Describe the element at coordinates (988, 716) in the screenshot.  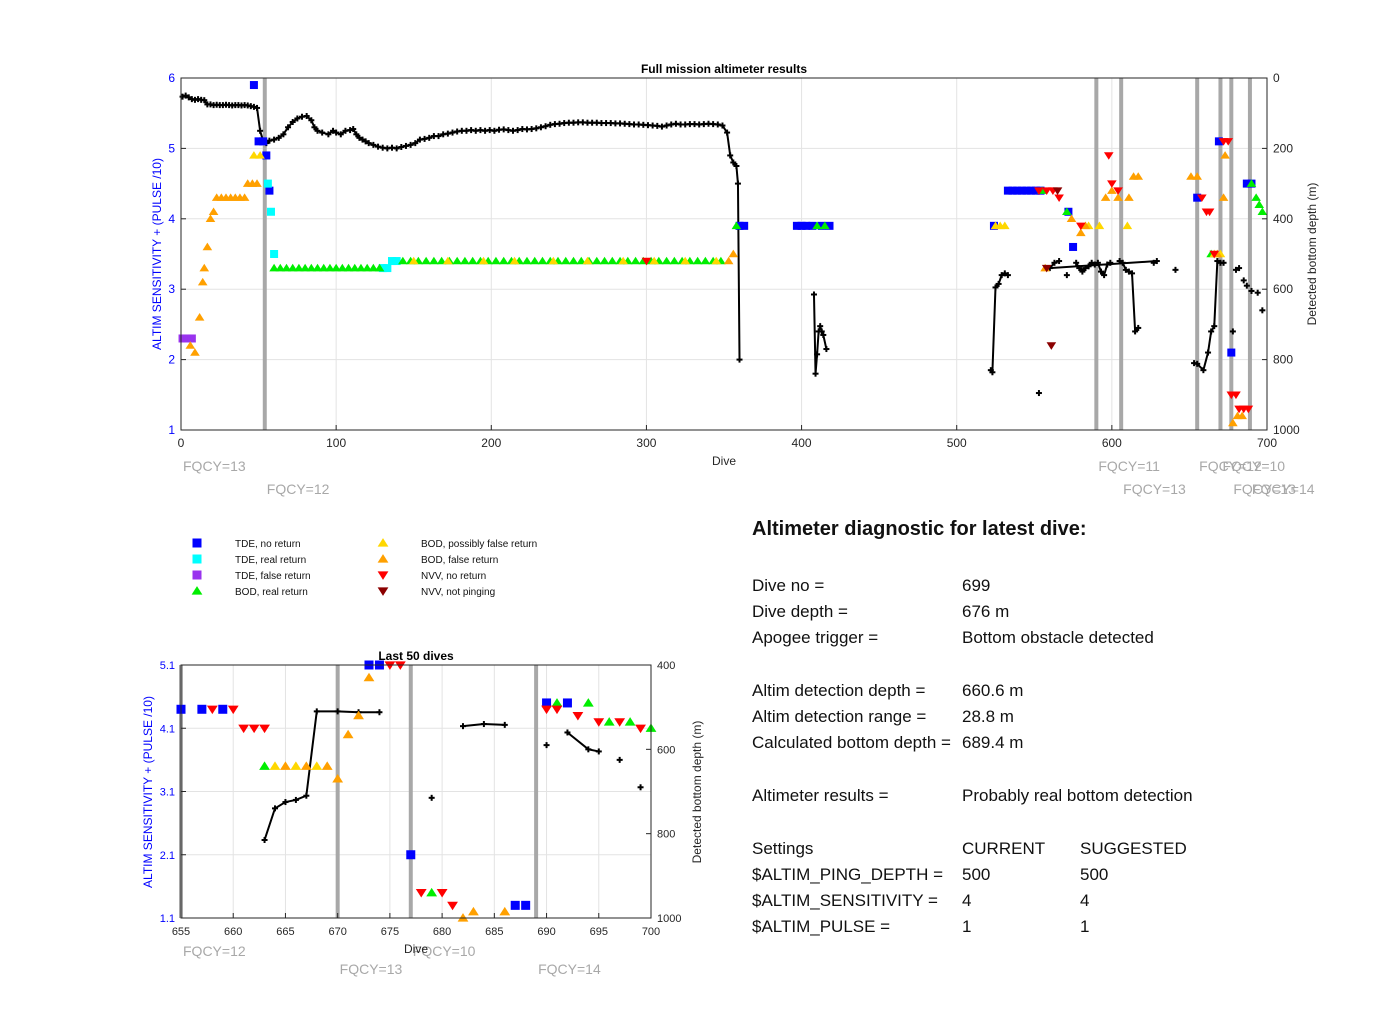
I see `diag-value: 28.8 m` at that location.